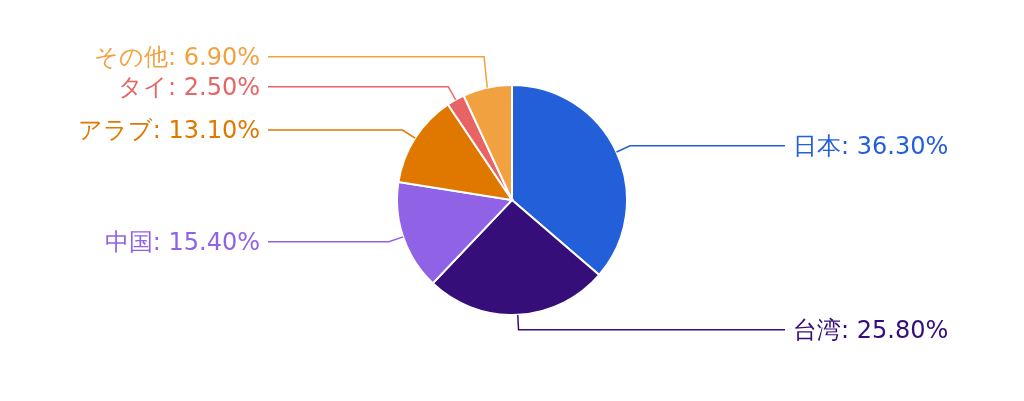  What do you see at coordinates (871, 329) in the screenshot?
I see `slice-label: 台湾: 25.80%` at bounding box center [871, 329].